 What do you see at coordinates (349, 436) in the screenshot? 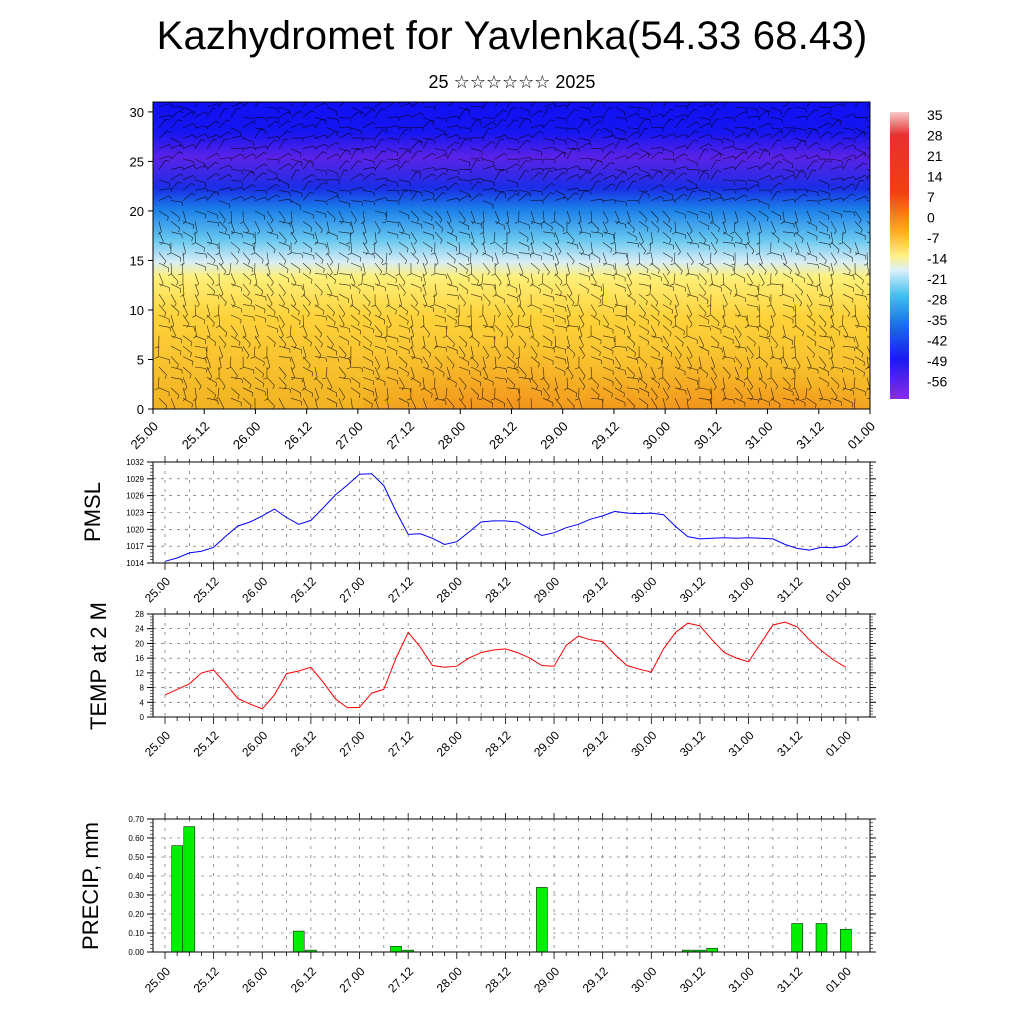
I see `heatmap-x-tick-label: 27.00` at bounding box center [349, 436].